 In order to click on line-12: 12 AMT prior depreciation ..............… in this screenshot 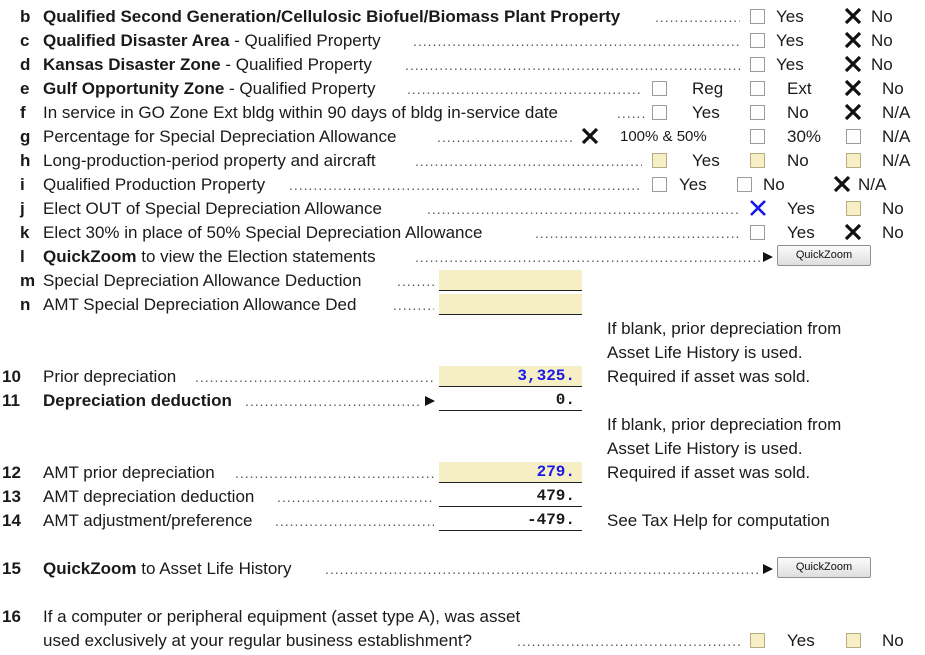, I will do `click(462, 473)`.